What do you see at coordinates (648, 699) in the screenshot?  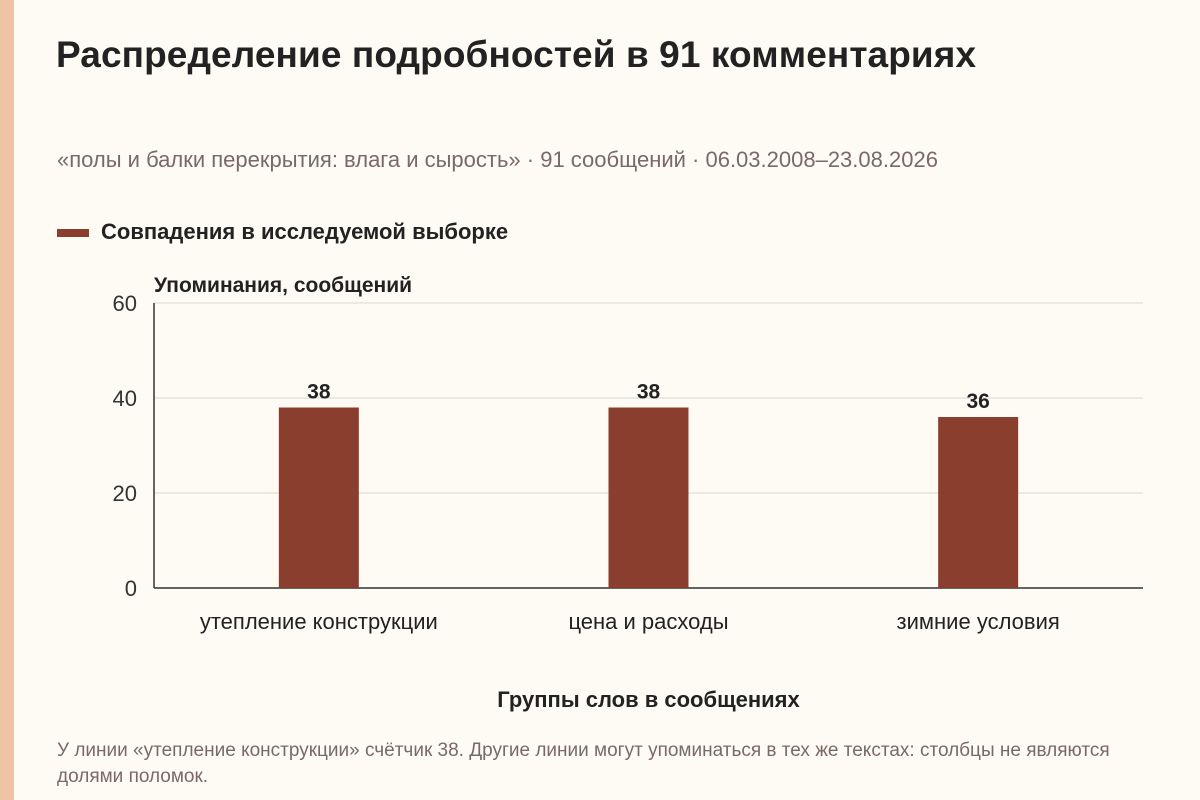 I see `x-axis-title: Группы слов в сообщениях` at bounding box center [648, 699].